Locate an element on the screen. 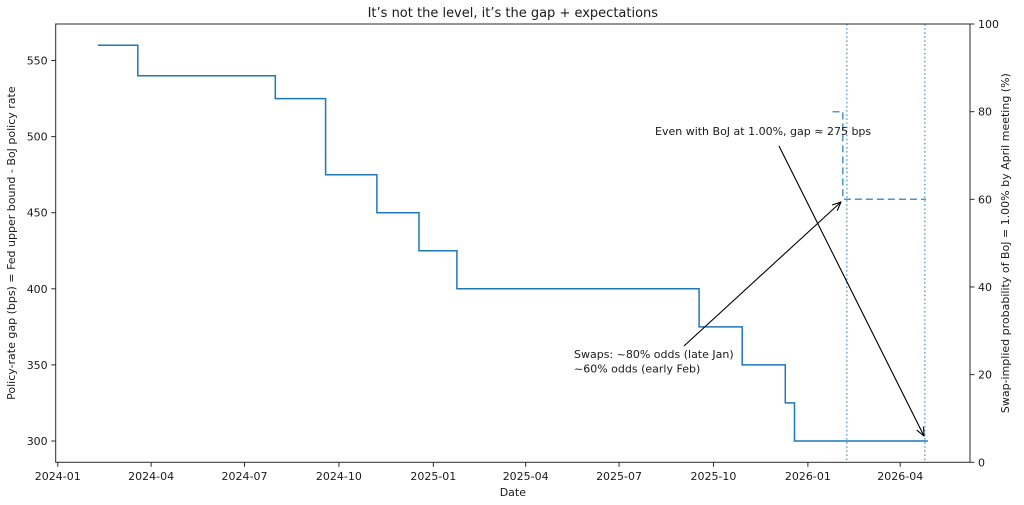 The width and height of the screenshot is (1024, 505). y-left-tick-label: 400 is located at coordinates (37, 289).